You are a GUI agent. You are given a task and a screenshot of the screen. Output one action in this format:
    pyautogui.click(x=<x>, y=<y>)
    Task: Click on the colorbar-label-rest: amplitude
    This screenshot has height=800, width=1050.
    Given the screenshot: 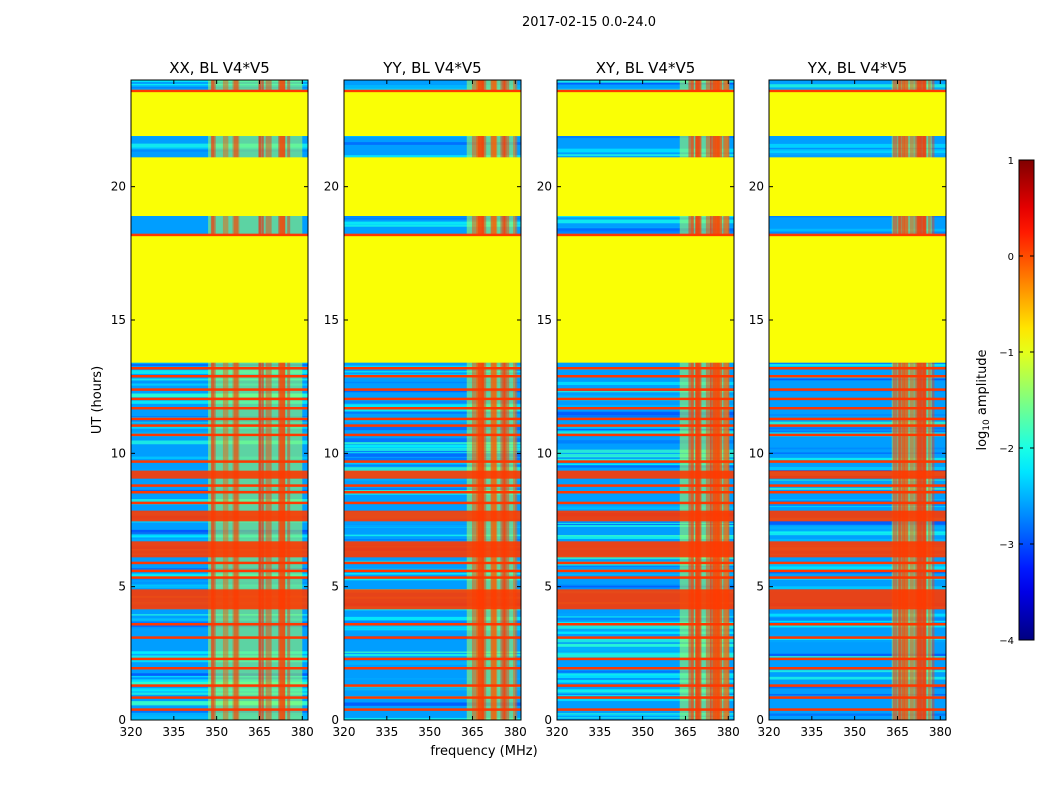 What is the action you would take?
    pyautogui.click(x=982, y=384)
    